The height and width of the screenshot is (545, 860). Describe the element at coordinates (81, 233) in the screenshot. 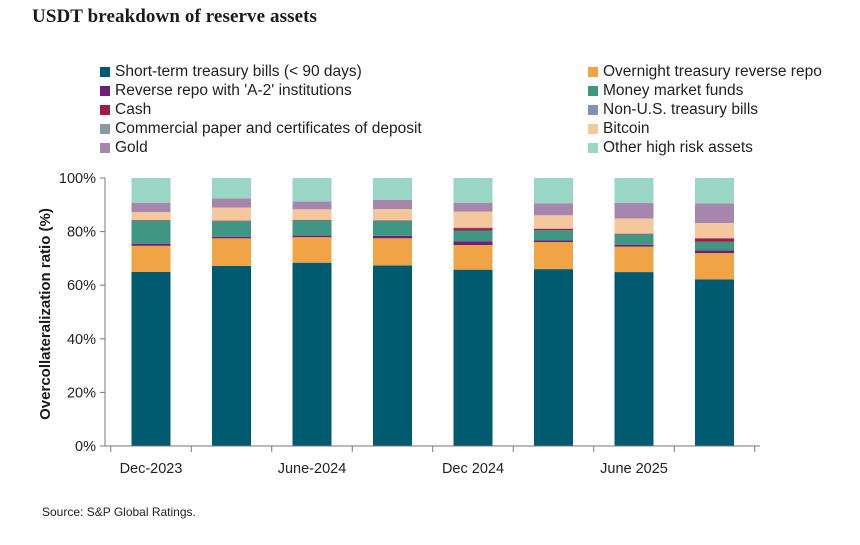

I see `y-tick-label: 80%` at that location.